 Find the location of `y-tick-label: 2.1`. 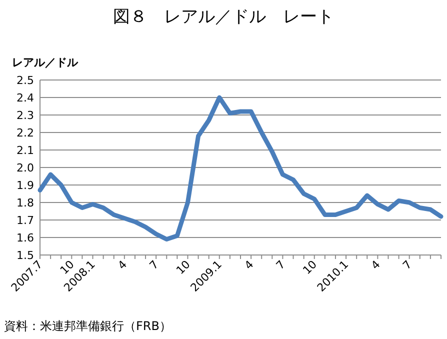

y-tick-label: 2.1 is located at coordinates (25, 150).